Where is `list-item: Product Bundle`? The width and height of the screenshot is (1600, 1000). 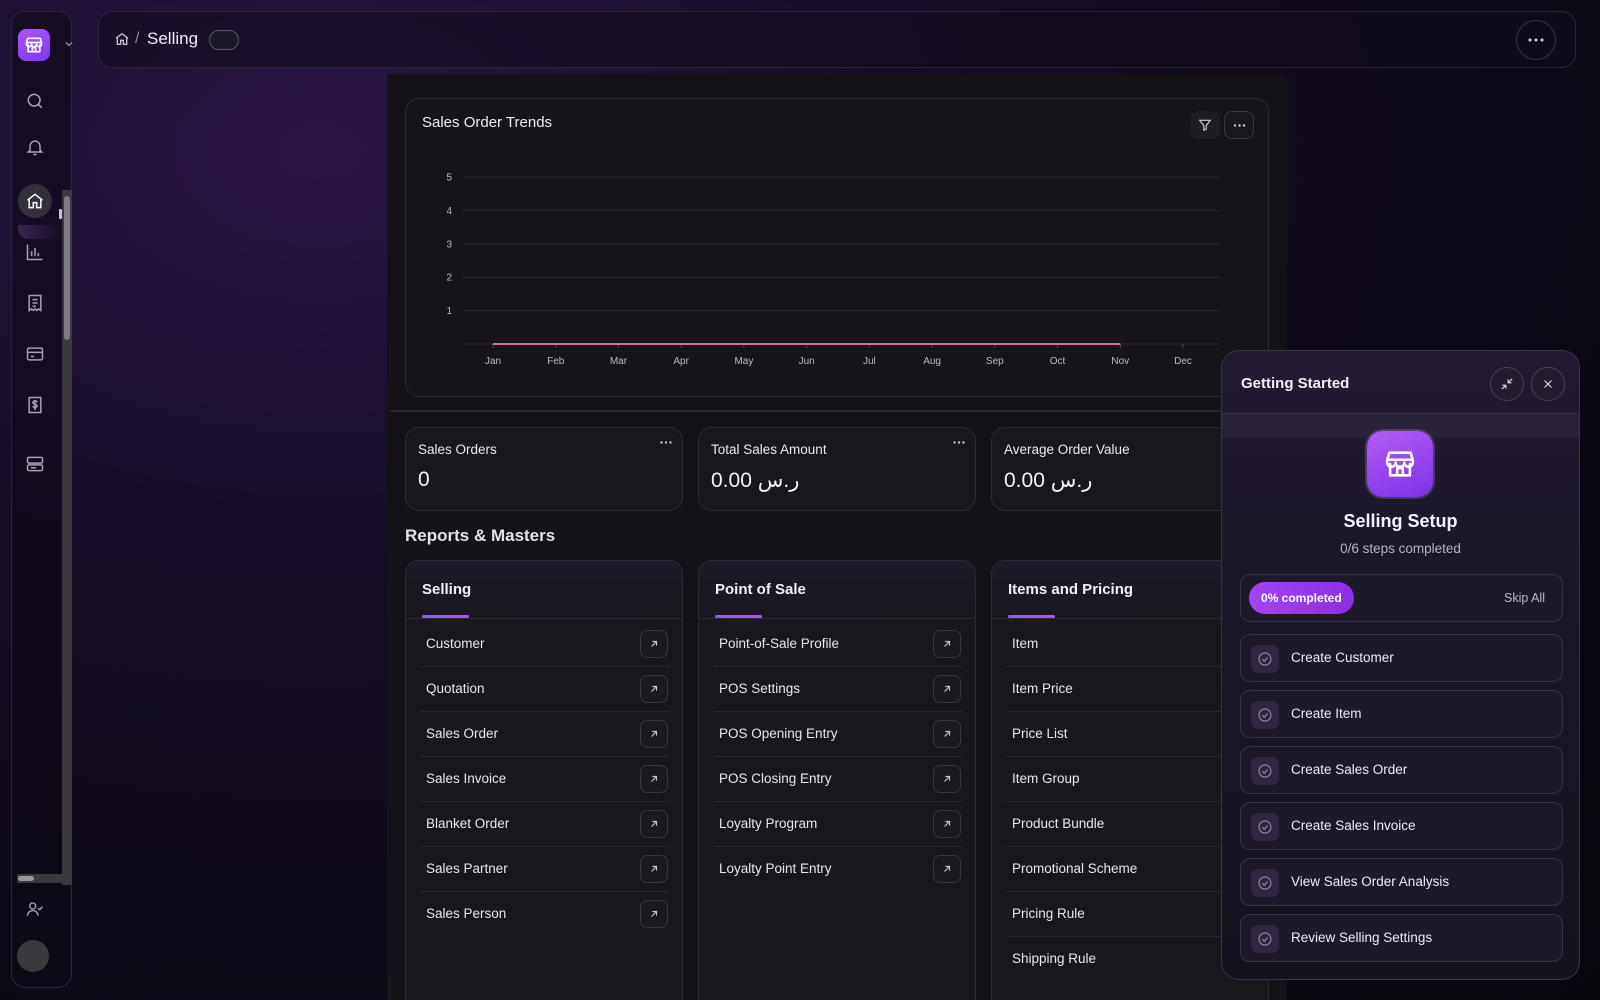 list-item: Product Bundle is located at coordinates (1131, 824).